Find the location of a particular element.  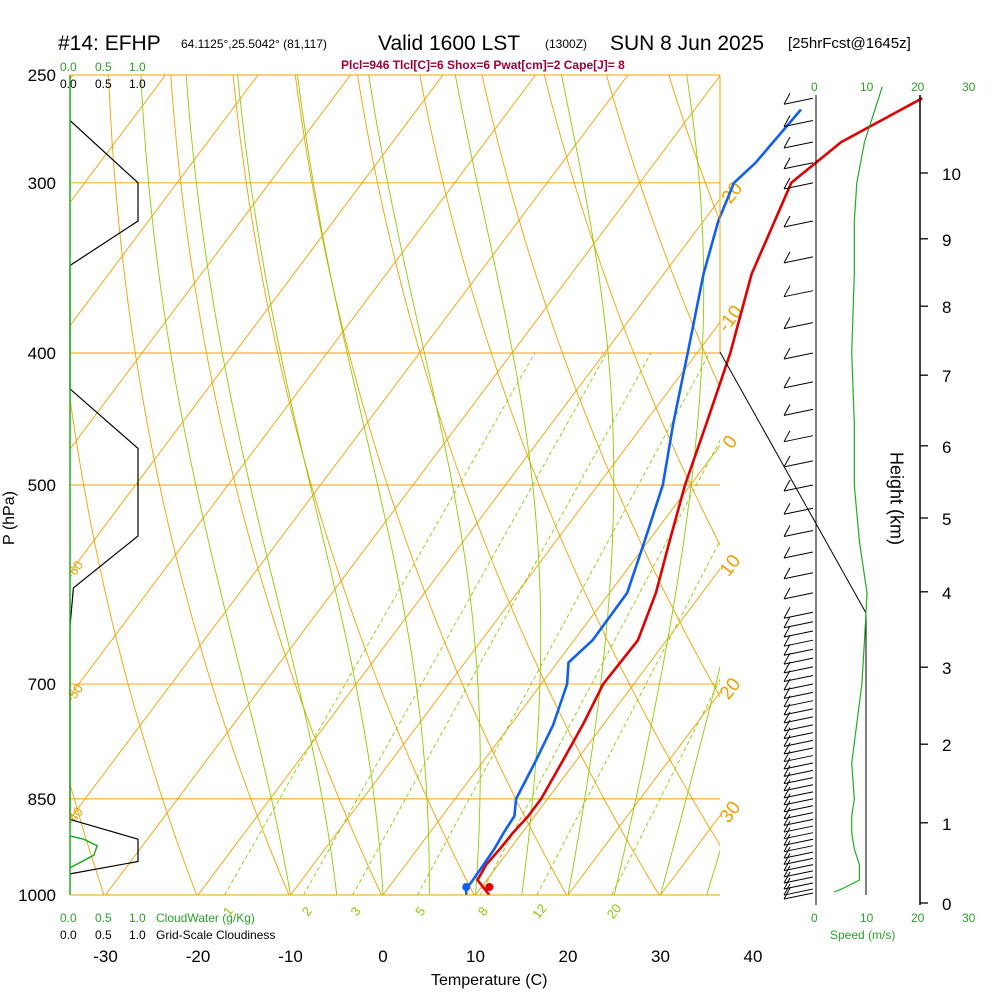

station-title: #14: EFHP is located at coordinates (109, 43).